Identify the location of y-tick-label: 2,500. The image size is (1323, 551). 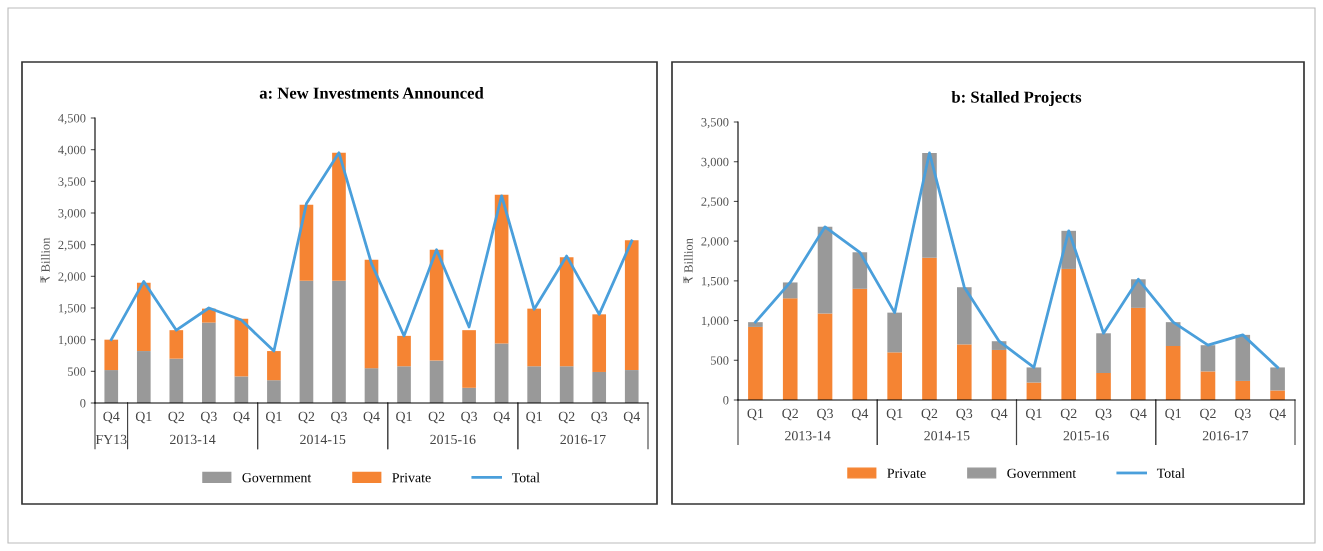
(715, 202).